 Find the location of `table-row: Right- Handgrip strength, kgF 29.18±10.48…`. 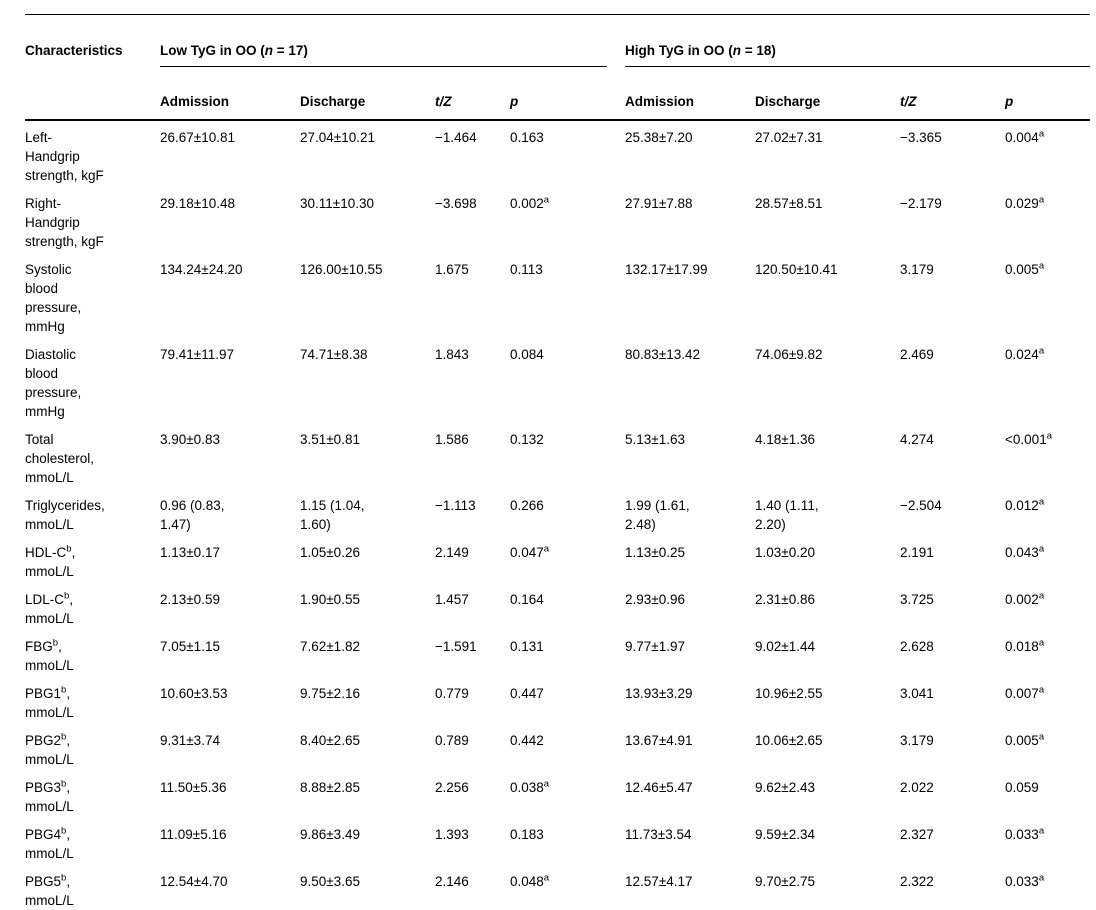

table-row: Right- Handgrip strength, kgF 29.18±10.48… is located at coordinates (557, 222).